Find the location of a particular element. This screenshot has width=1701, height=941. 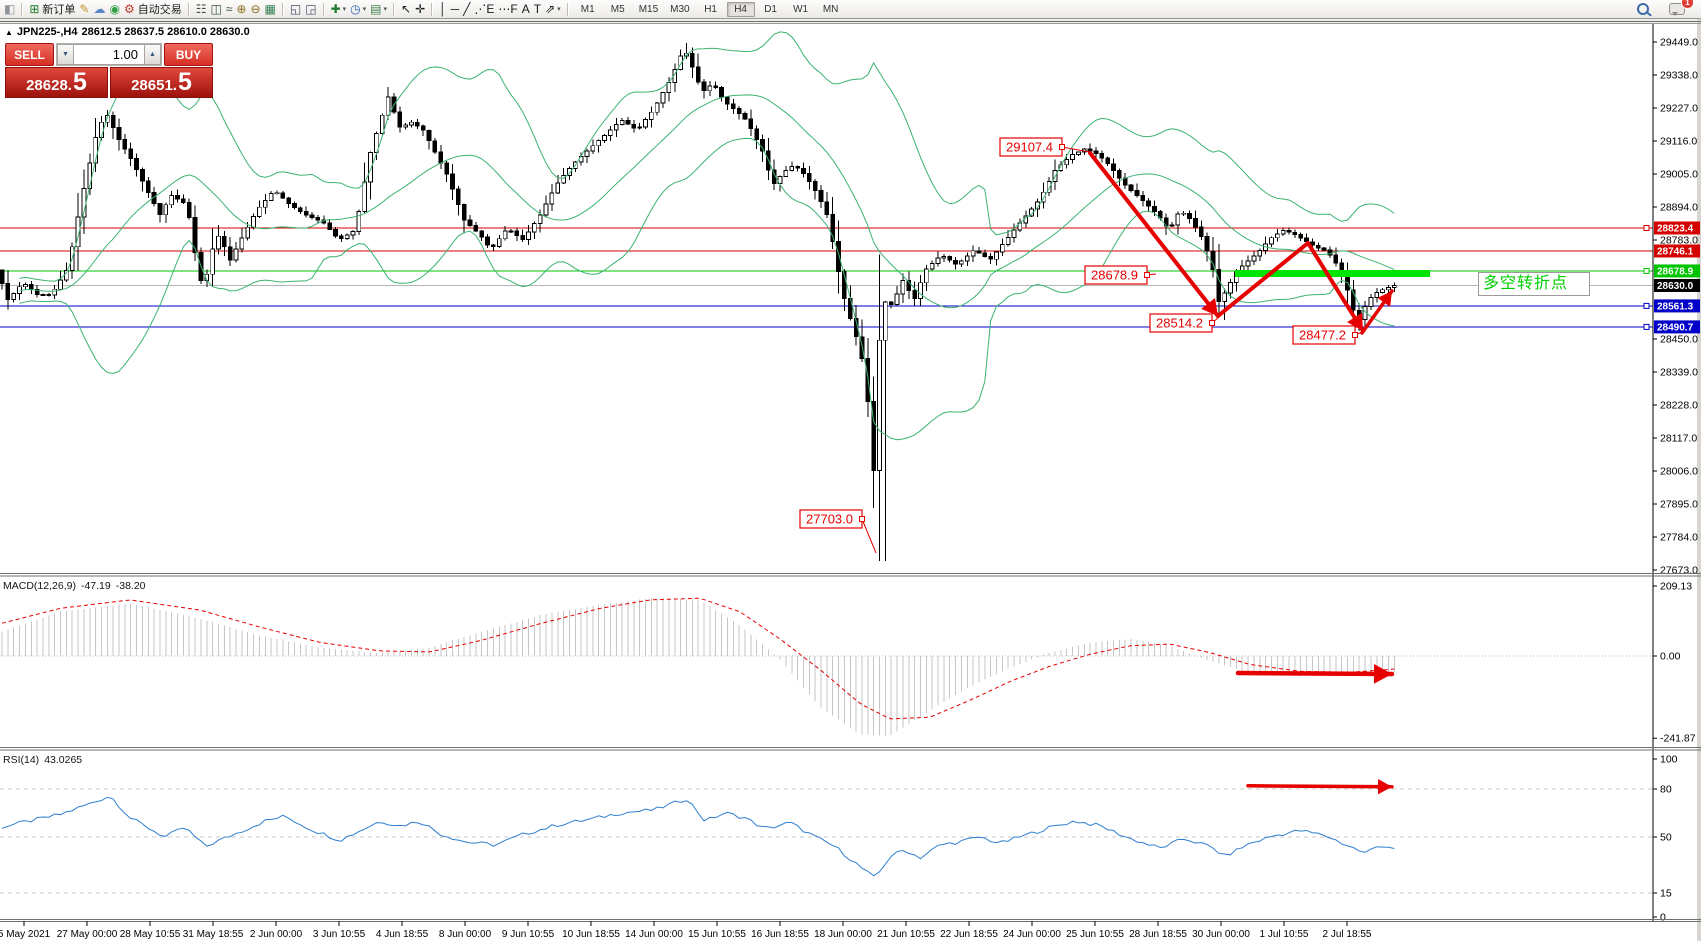

price-tag-label: 28746.1 is located at coordinates (1675, 251).